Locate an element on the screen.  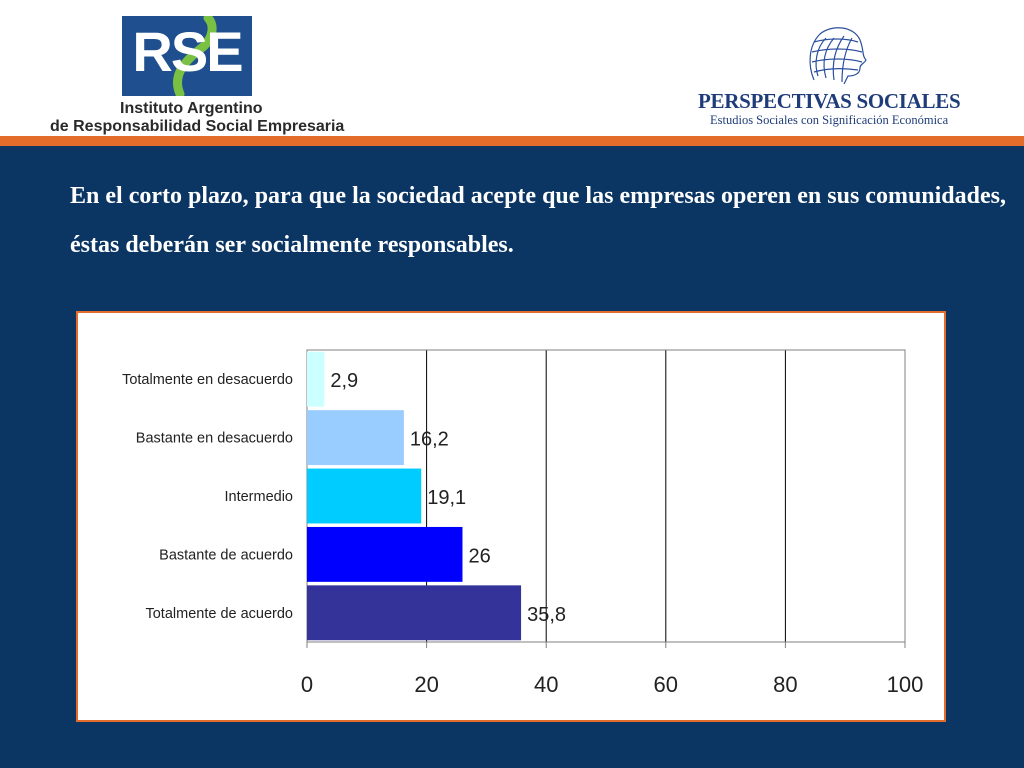
perspectivas-title: PERSPECTIVAS SOCIALES is located at coordinates (829, 101).